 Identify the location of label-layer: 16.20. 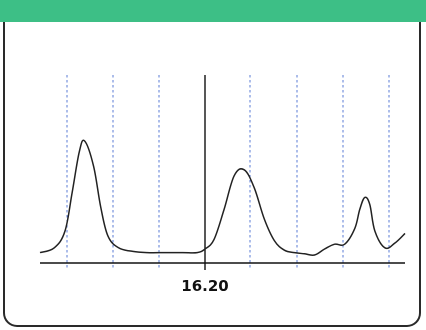
(204, 286).